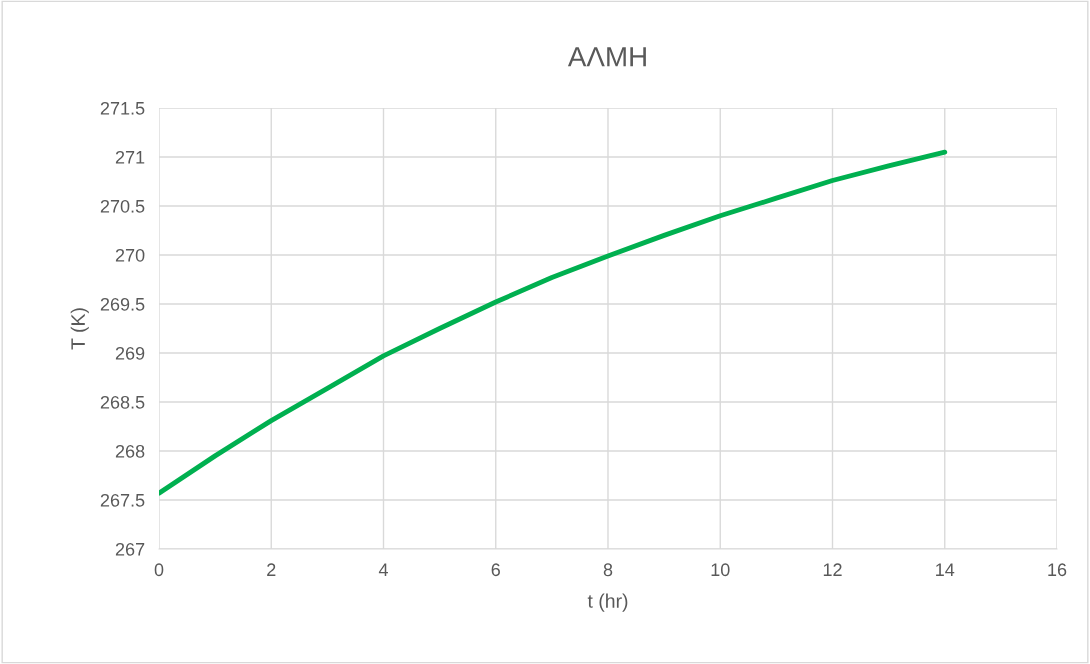 The height and width of the screenshot is (664, 1090). What do you see at coordinates (1057, 570) in the screenshot?
I see `x-tick-label: 16` at bounding box center [1057, 570].